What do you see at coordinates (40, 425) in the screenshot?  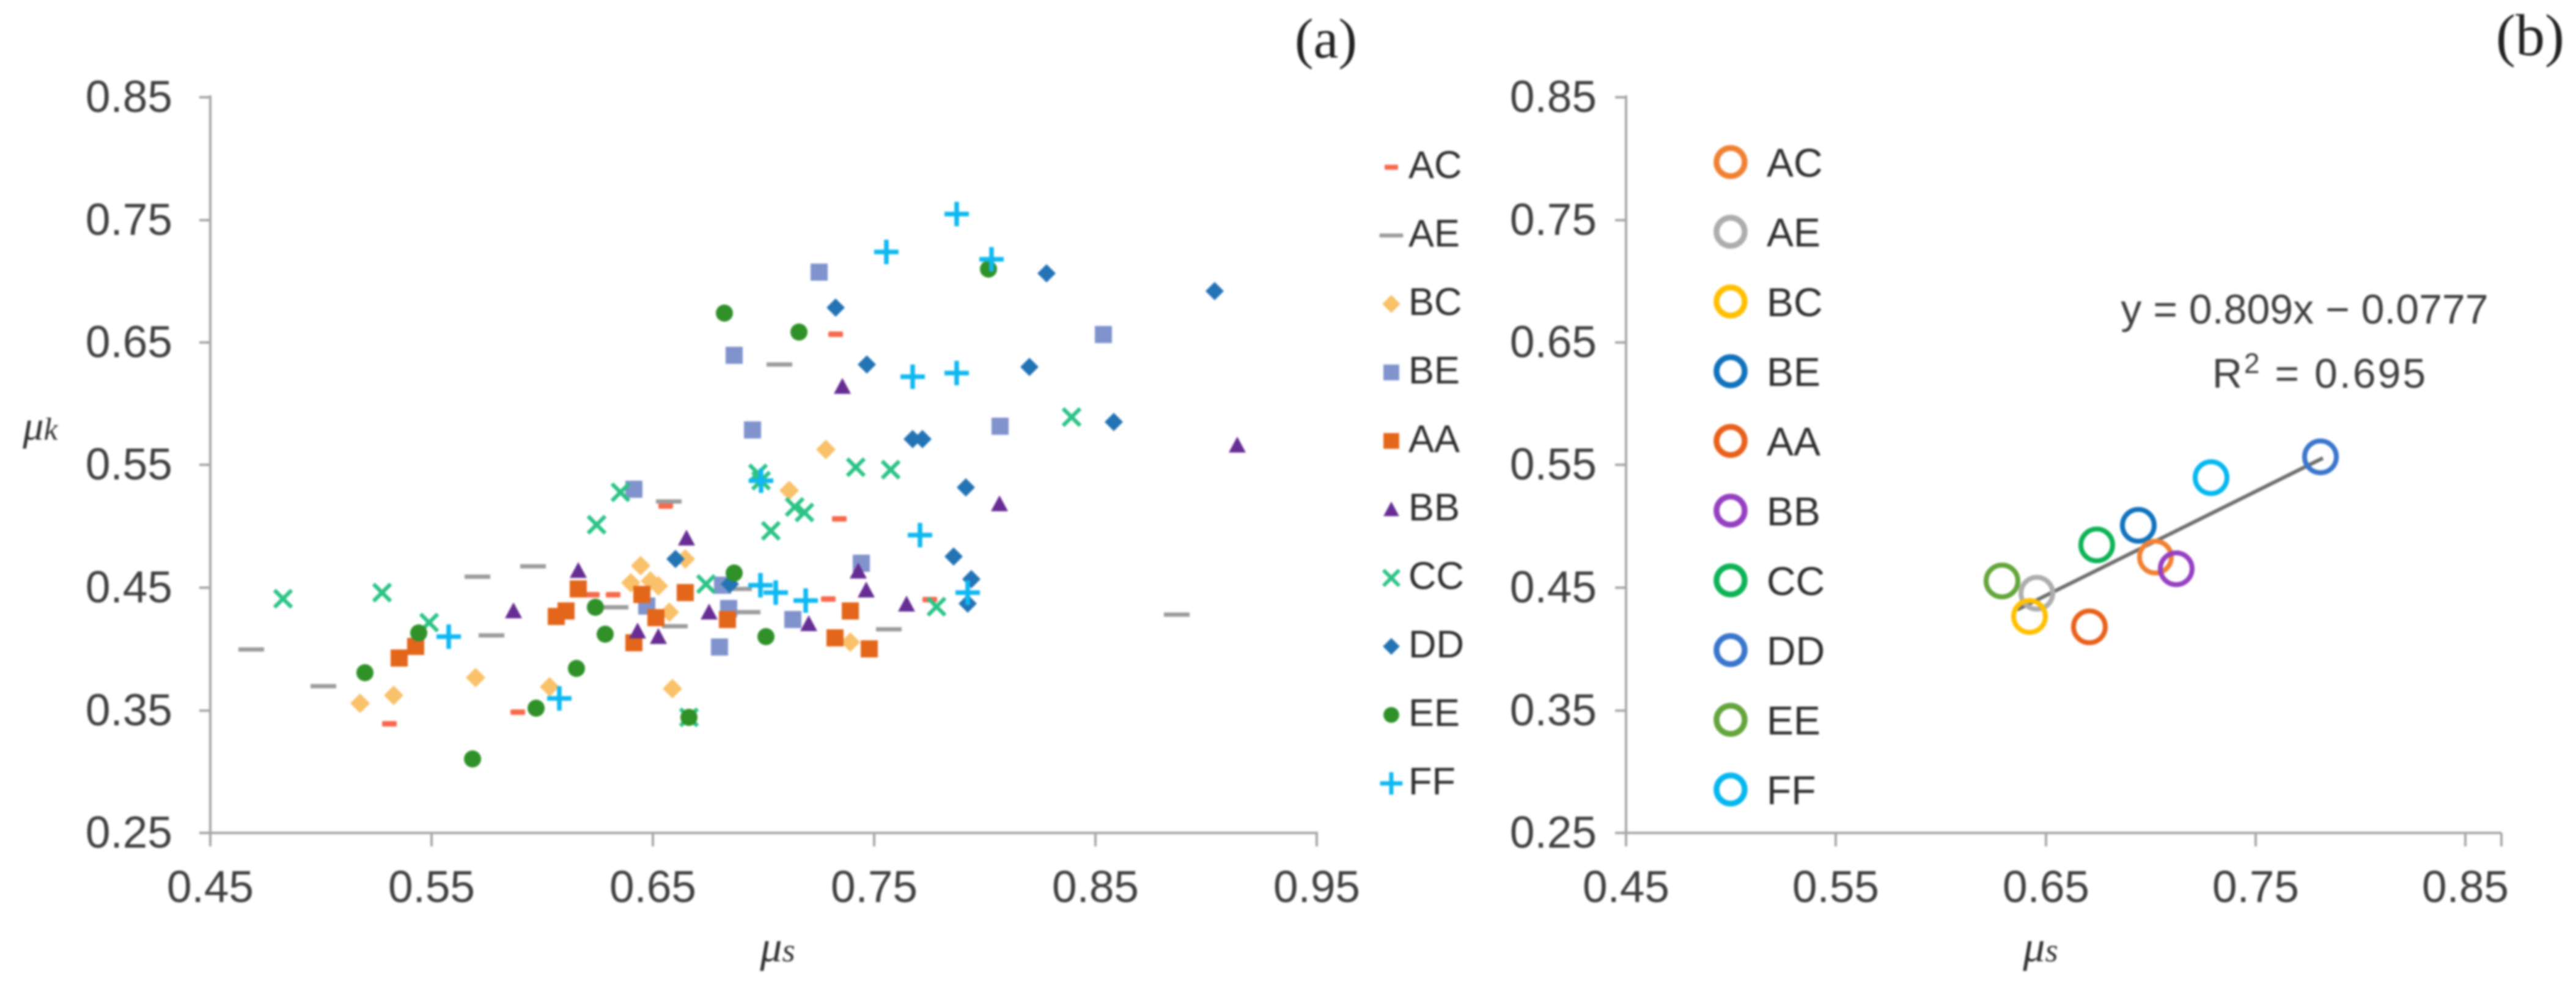 I see `svg-text: μk` at bounding box center [40, 425].